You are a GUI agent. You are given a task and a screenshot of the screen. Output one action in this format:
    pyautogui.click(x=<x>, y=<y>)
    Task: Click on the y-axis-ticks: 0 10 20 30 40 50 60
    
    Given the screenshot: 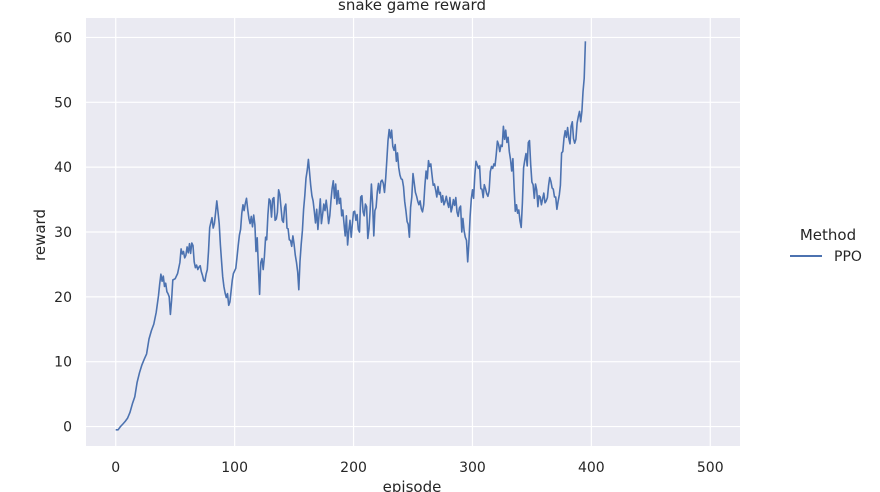 What is the action you would take?
    pyautogui.click(x=63, y=232)
    